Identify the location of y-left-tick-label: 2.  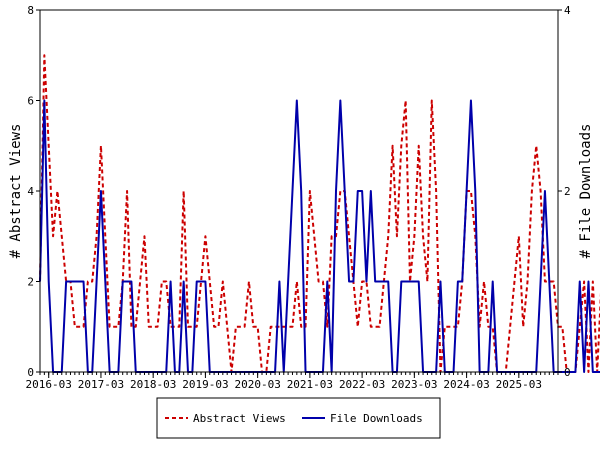
(30, 282).